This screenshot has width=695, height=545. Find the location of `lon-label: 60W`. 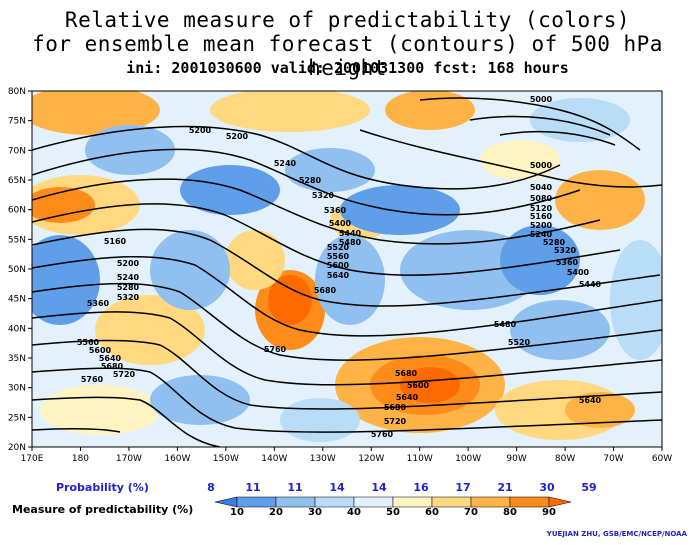

lon-label: 60W is located at coordinates (662, 459).